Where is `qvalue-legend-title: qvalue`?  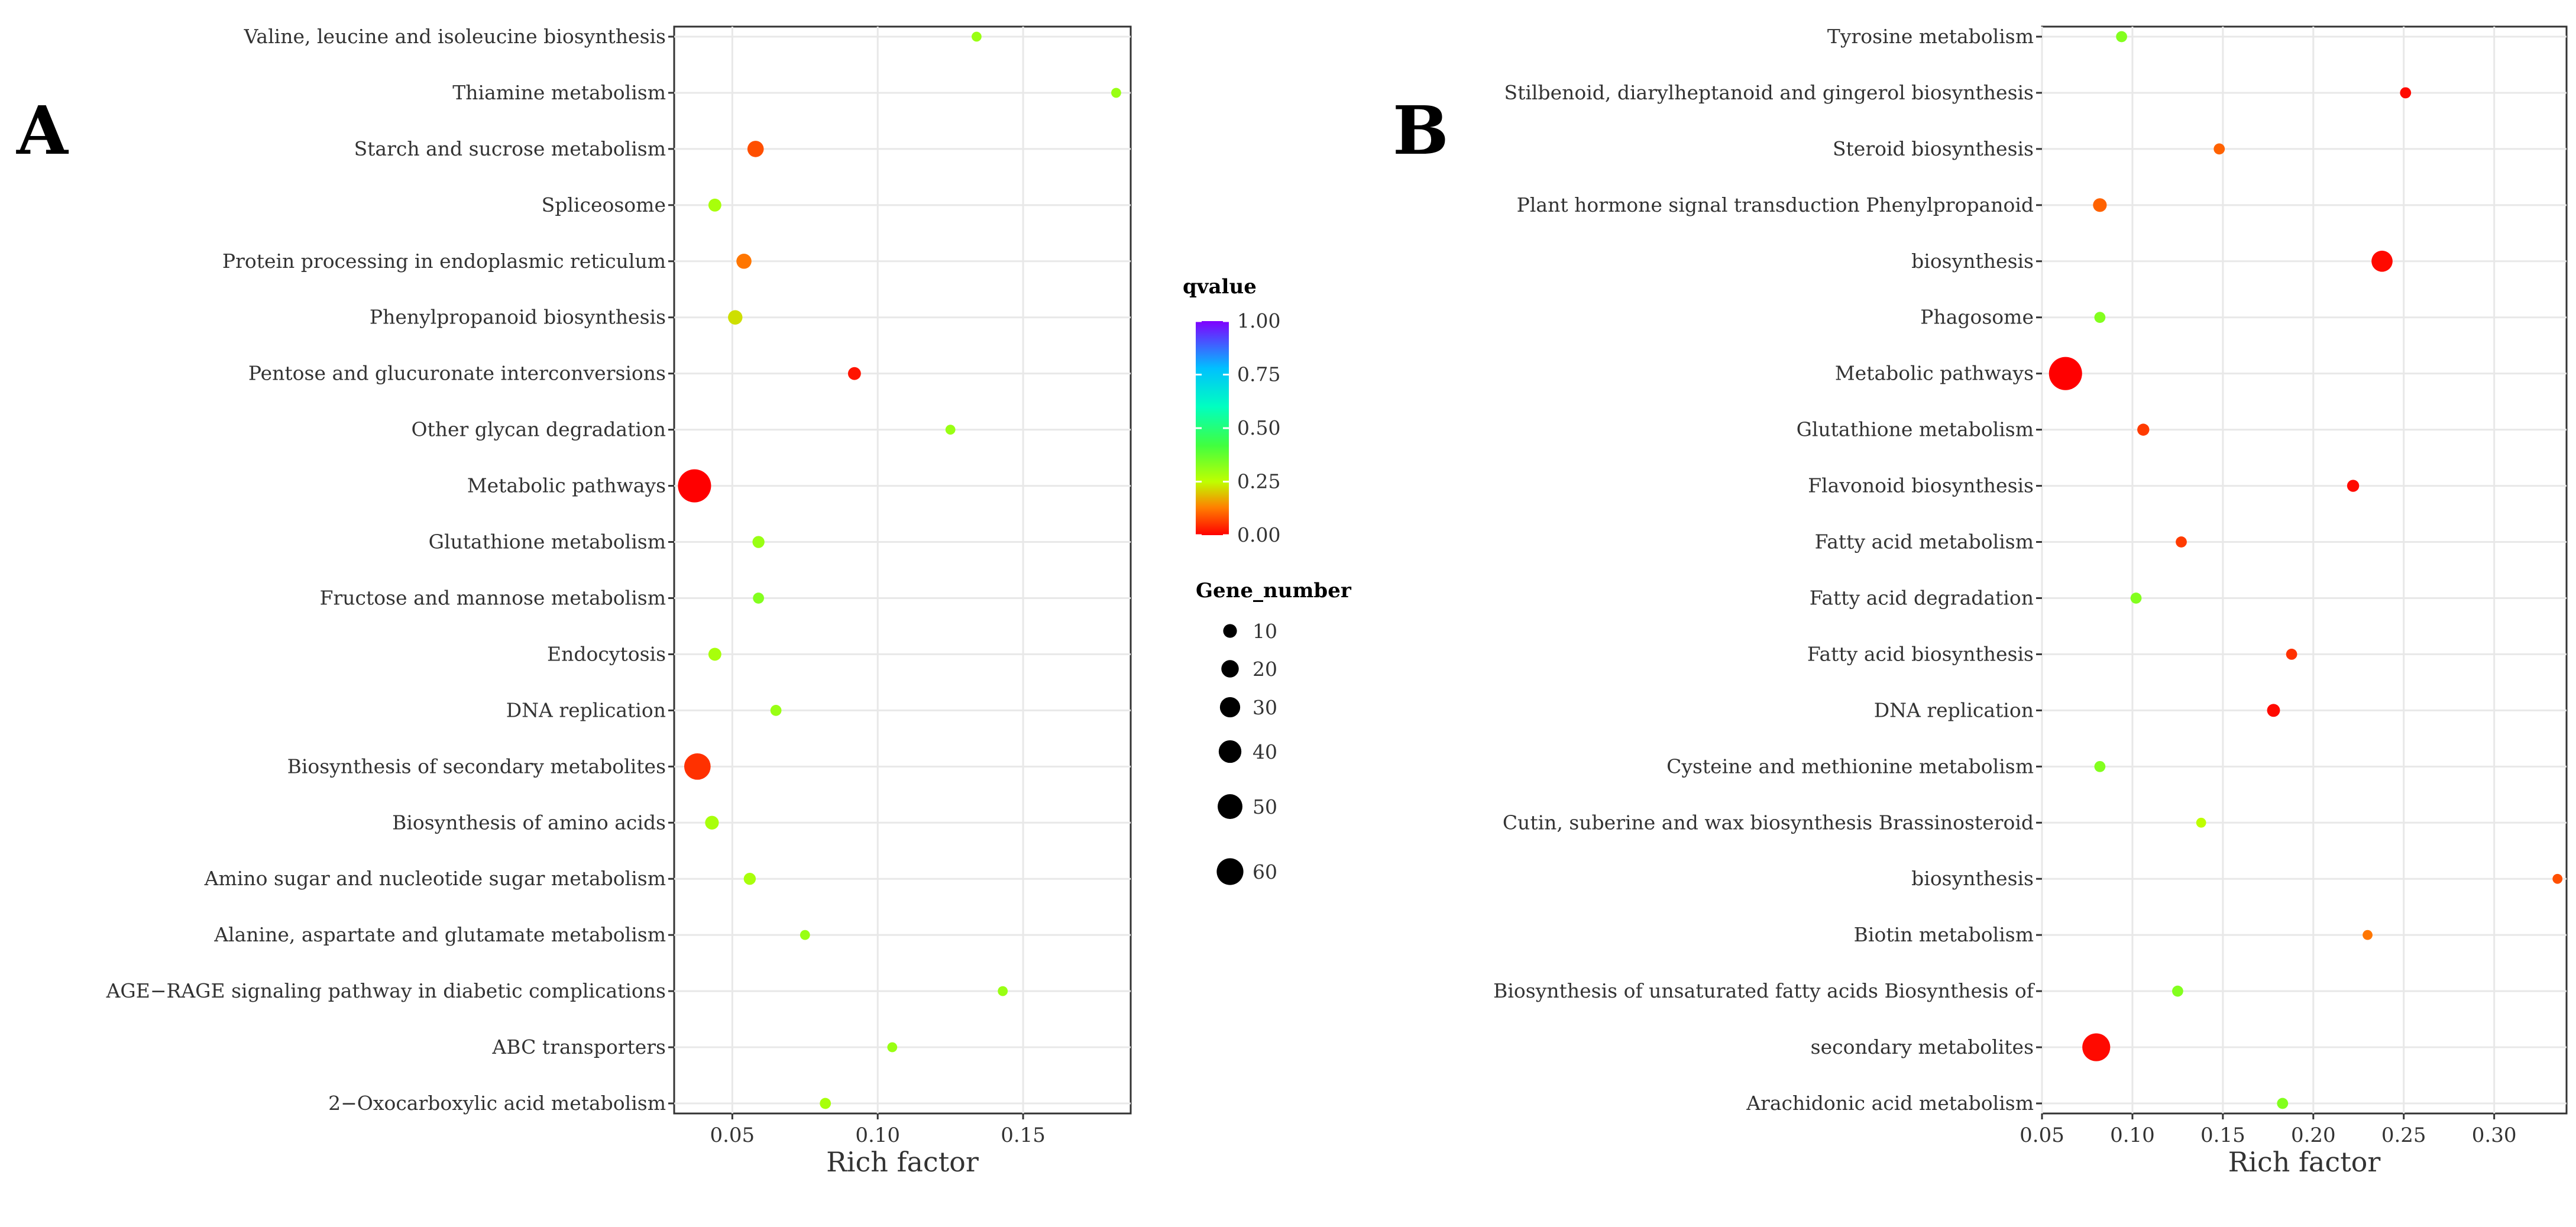
qvalue-legend-title: qvalue is located at coordinates (1220, 287).